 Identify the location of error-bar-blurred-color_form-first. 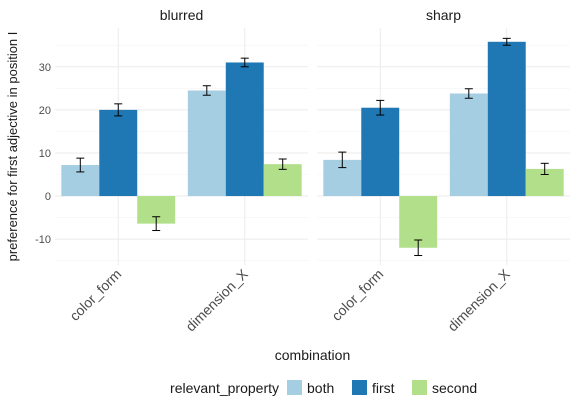
(118, 110).